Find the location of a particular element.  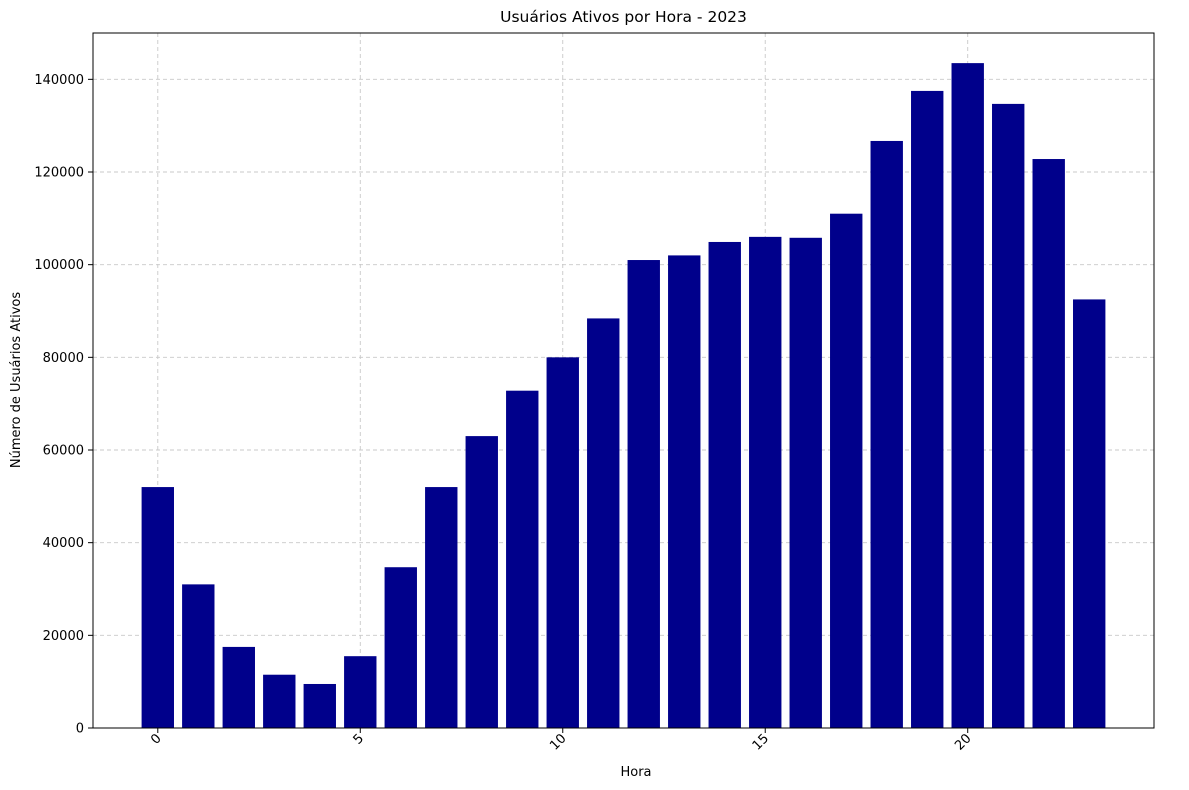

x-tick-label: 10 is located at coordinates (558, 742).